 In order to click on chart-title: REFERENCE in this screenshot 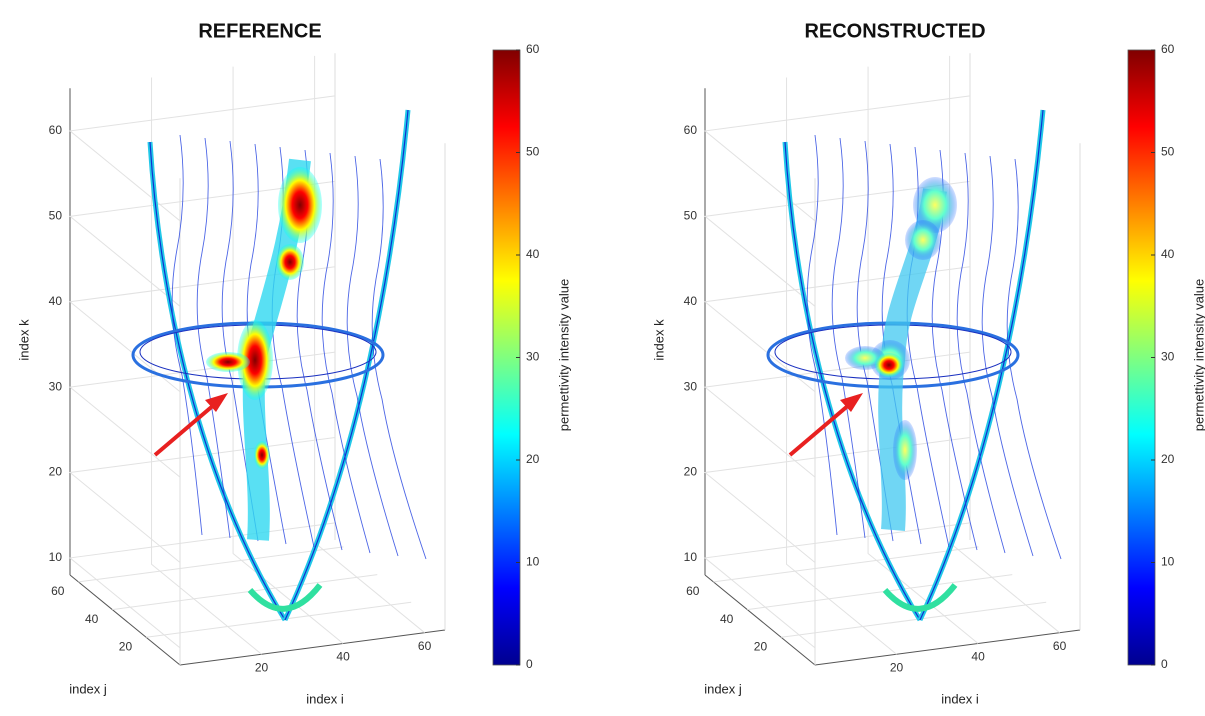, I will do `click(259, 31)`.